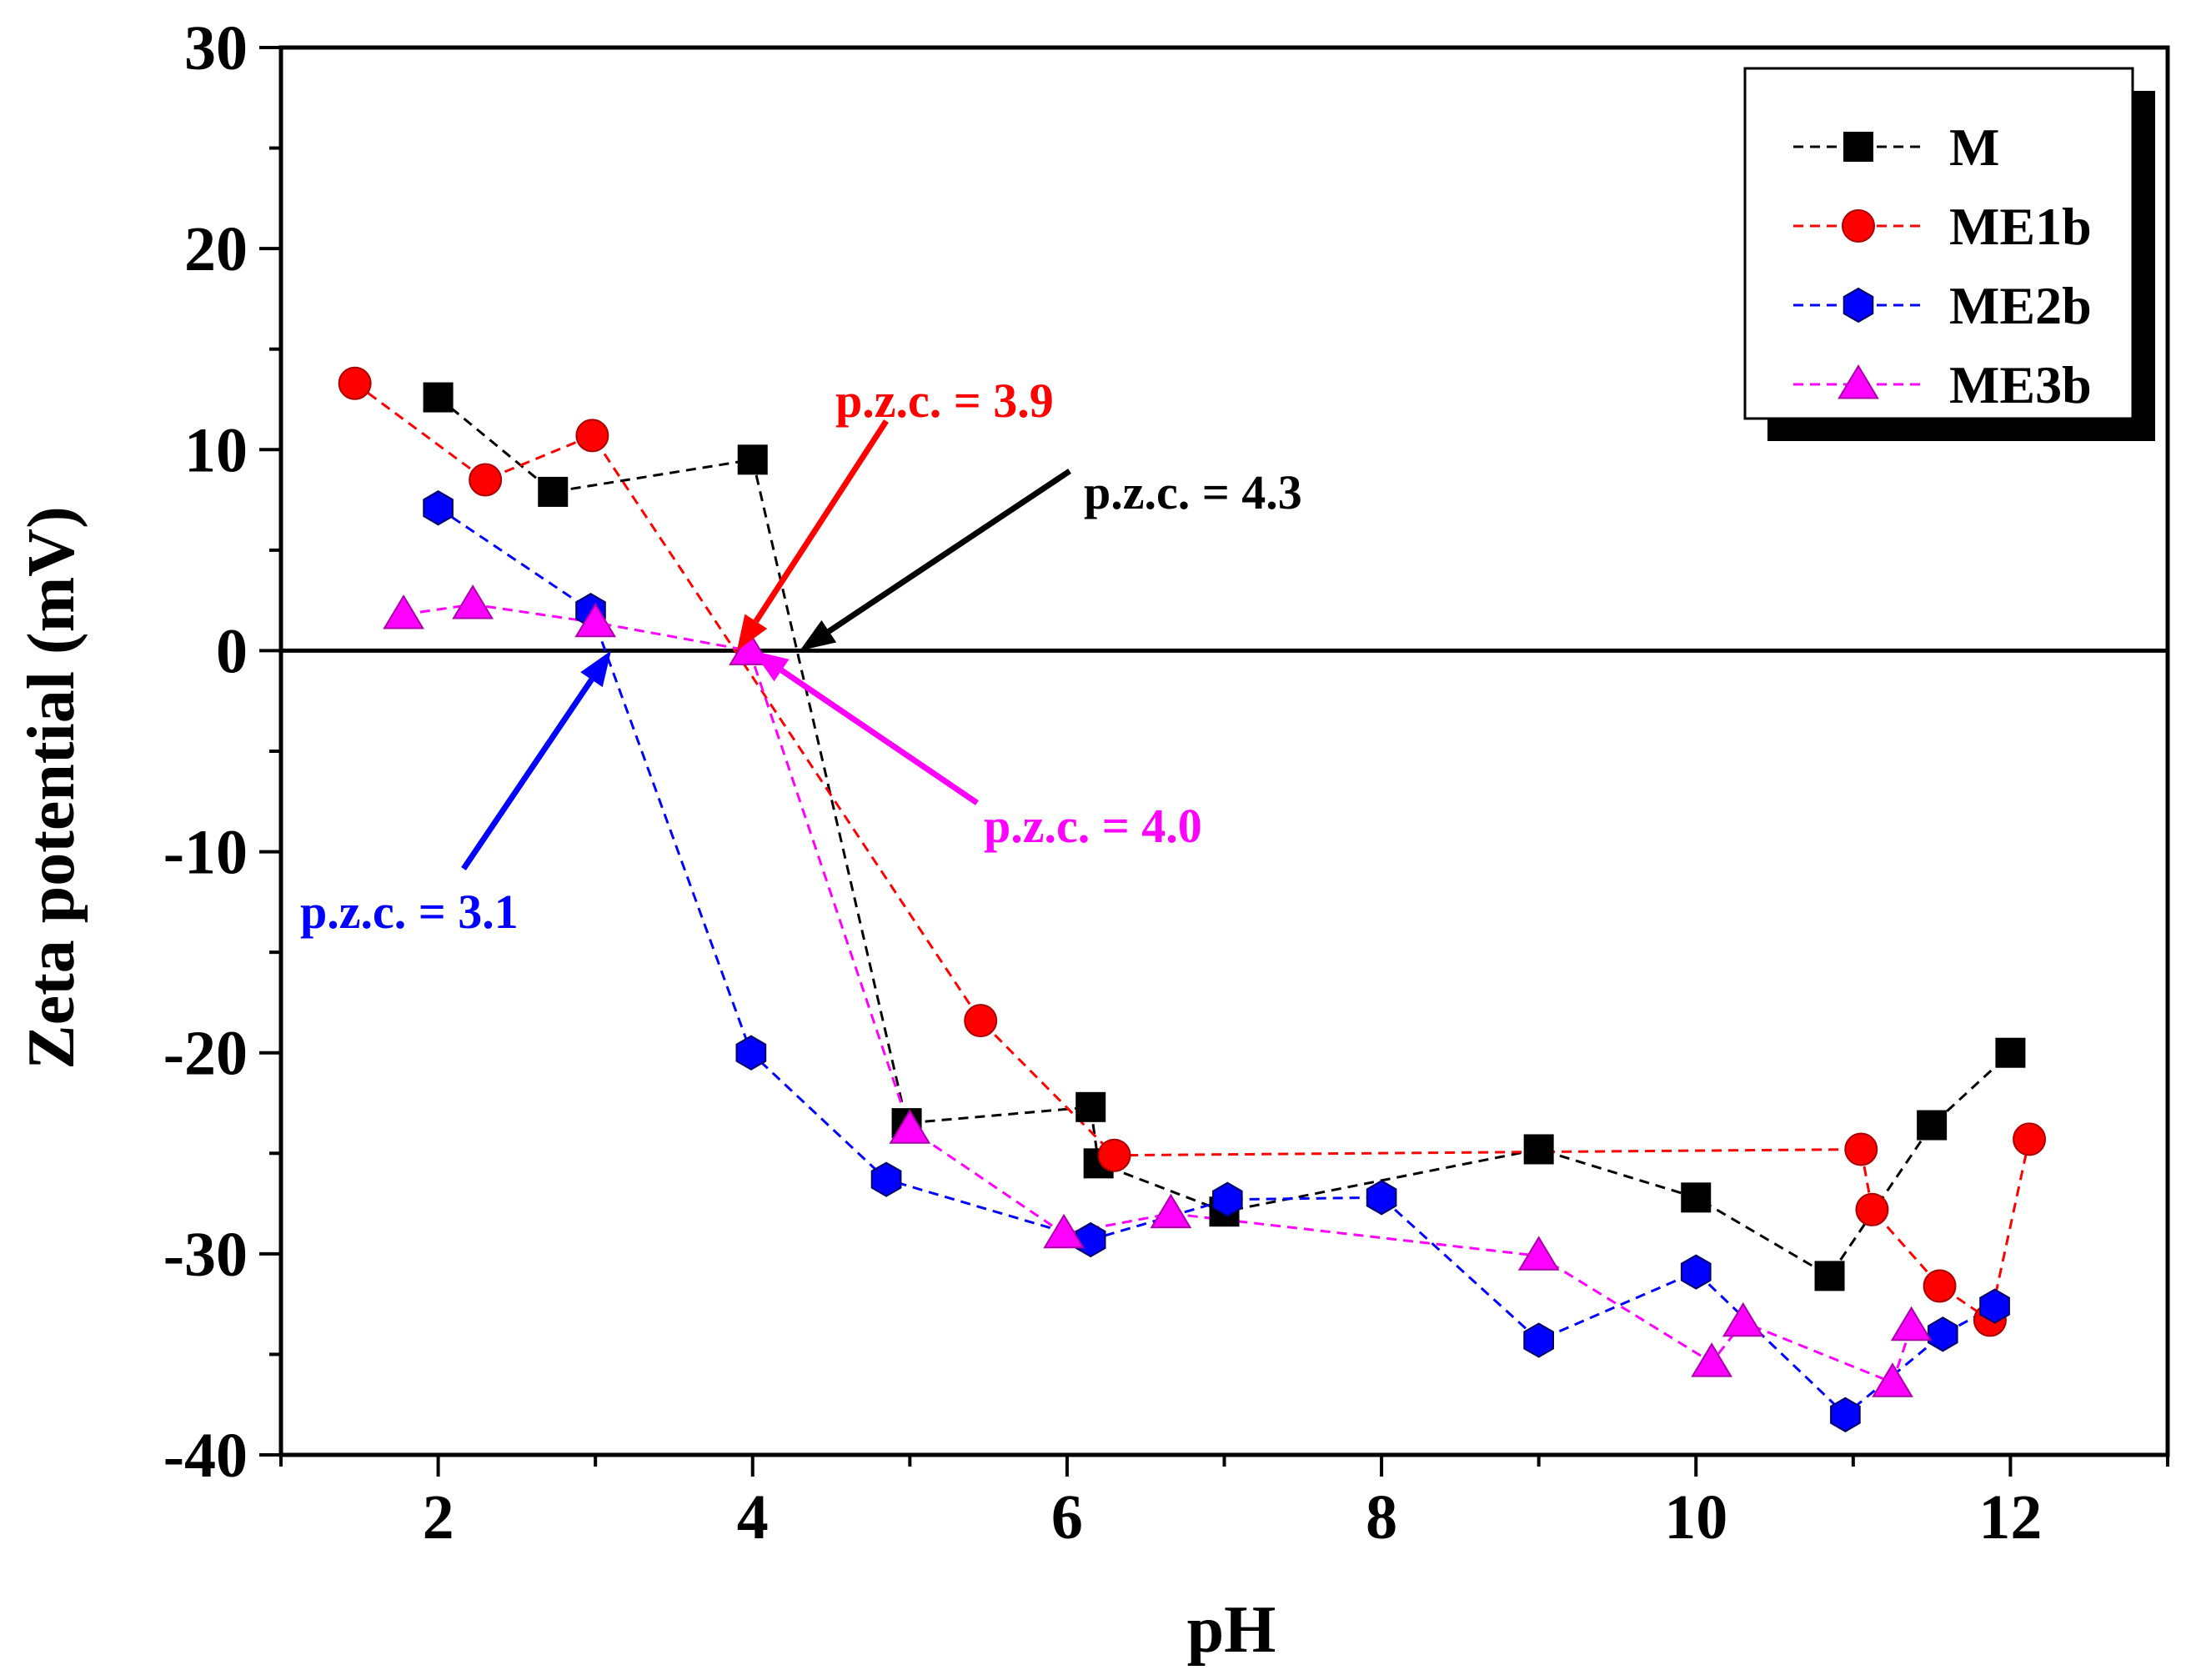 The width and height of the screenshot is (2186, 1680). Describe the element at coordinates (1381, 1517) in the screenshot. I see `x-tick-label: 8` at that location.